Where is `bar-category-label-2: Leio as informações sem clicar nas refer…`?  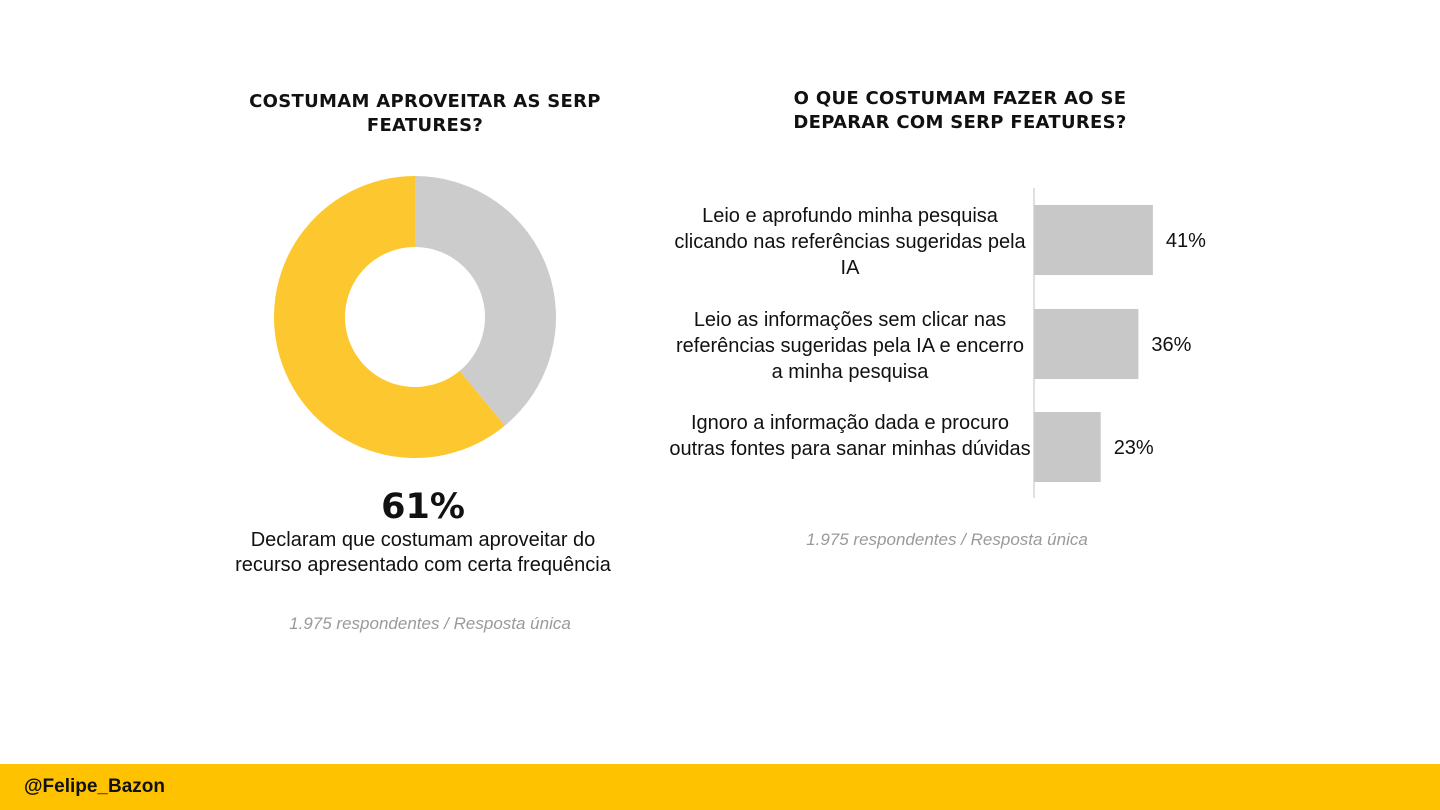 bar-category-label-2: Leio as informações sem clicar nas refer… is located at coordinates (850, 346).